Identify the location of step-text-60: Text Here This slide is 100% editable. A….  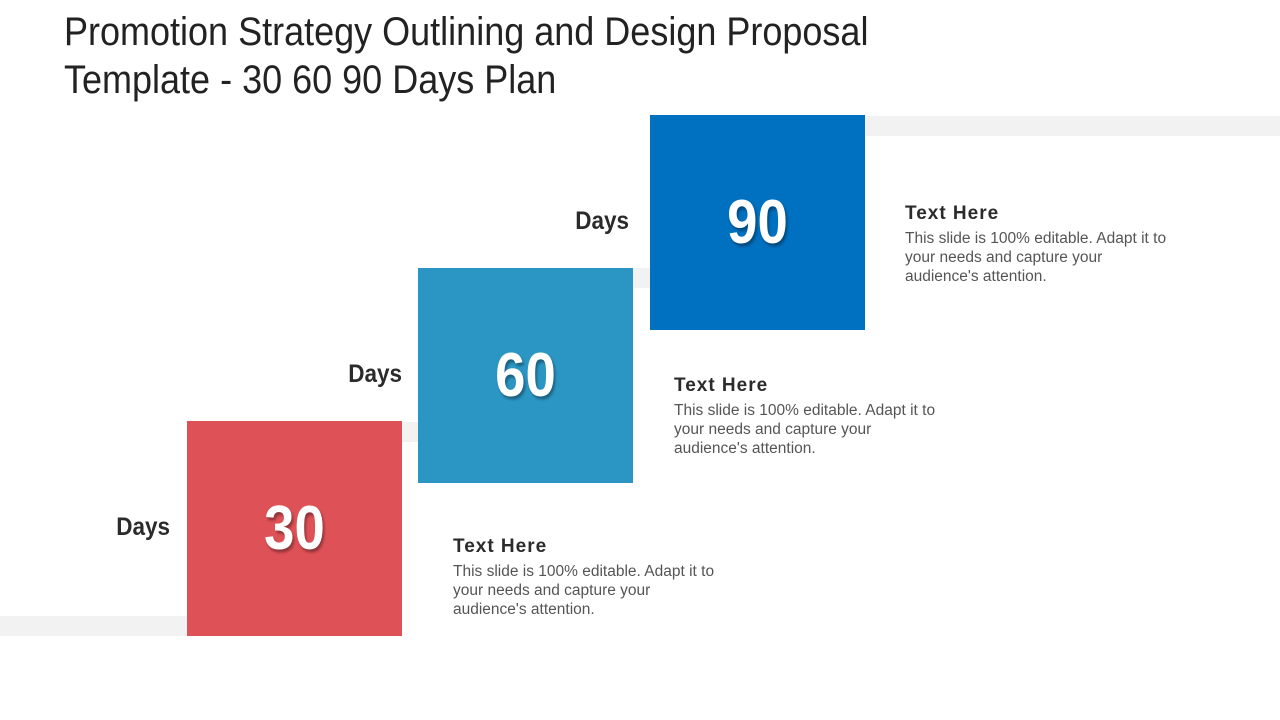
(809, 416).